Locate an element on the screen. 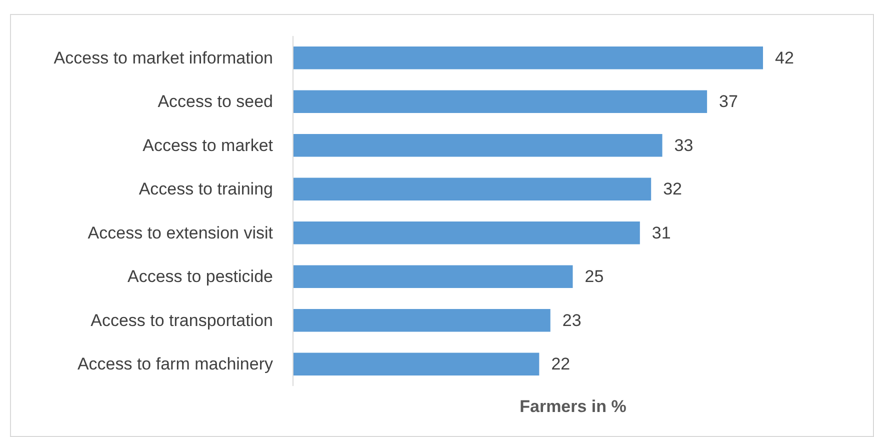 This screenshot has height=437, width=874. data-label: 23 is located at coordinates (572, 320).